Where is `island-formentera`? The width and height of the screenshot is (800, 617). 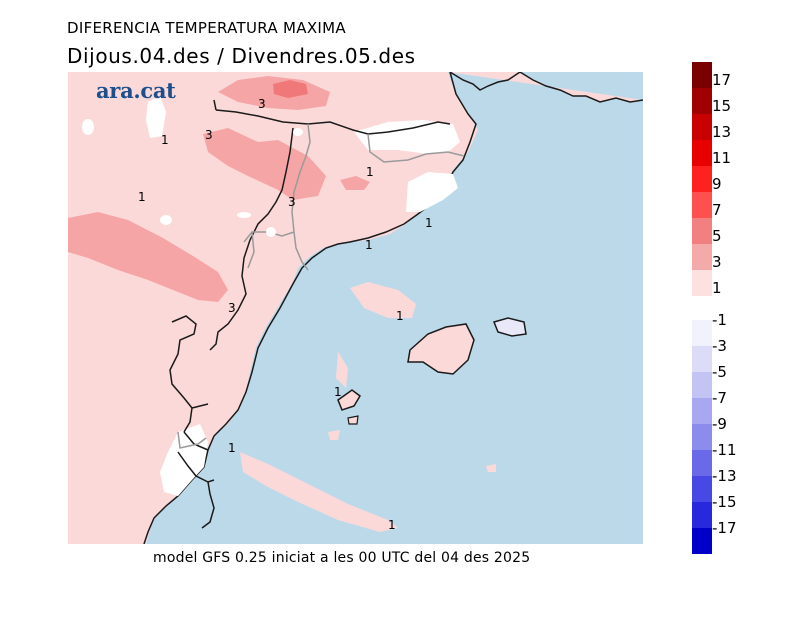 island-formentera is located at coordinates (353, 420).